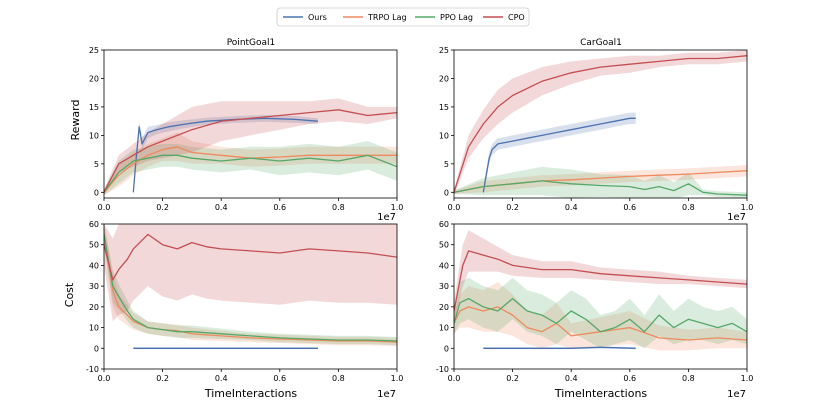 This screenshot has height=415, width=830. Describe the element at coordinates (601, 393) in the screenshot. I see `x-axis-title-cargoal: TimeInteractions` at that location.